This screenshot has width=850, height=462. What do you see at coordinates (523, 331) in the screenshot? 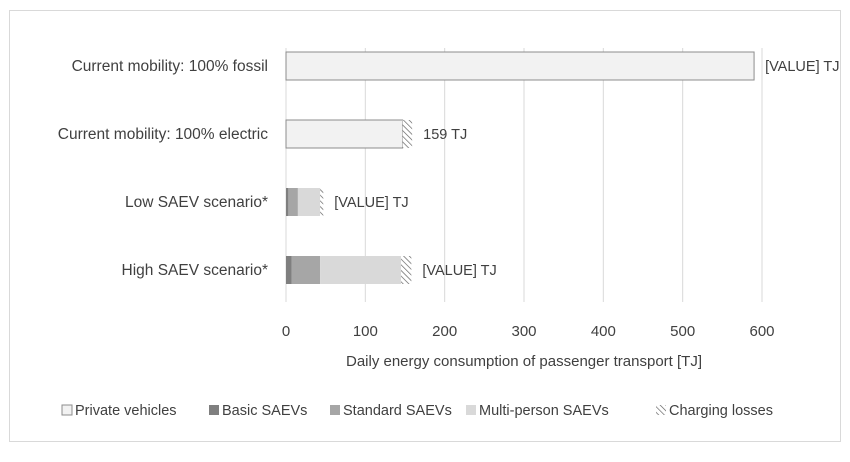
I see `x-tick-label: 300` at bounding box center [523, 331].